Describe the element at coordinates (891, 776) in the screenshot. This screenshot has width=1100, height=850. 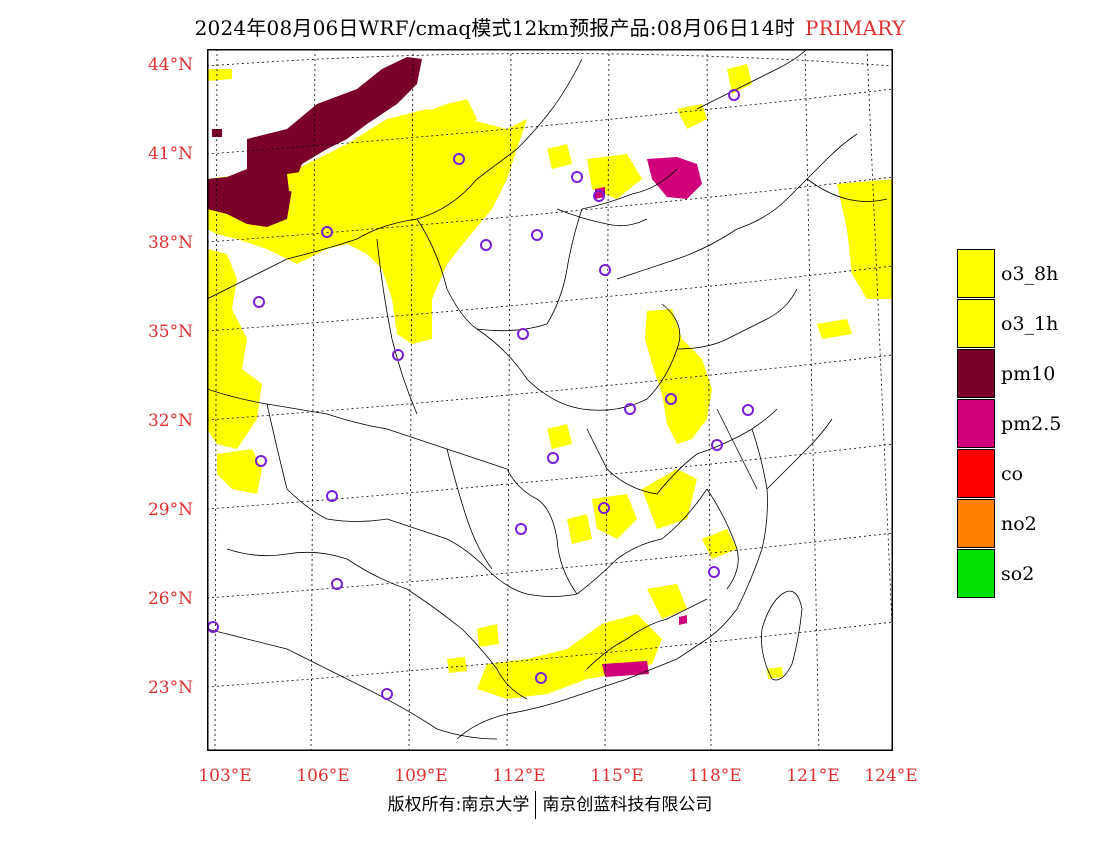
I see `lon-label-124: 124°E` at that location.